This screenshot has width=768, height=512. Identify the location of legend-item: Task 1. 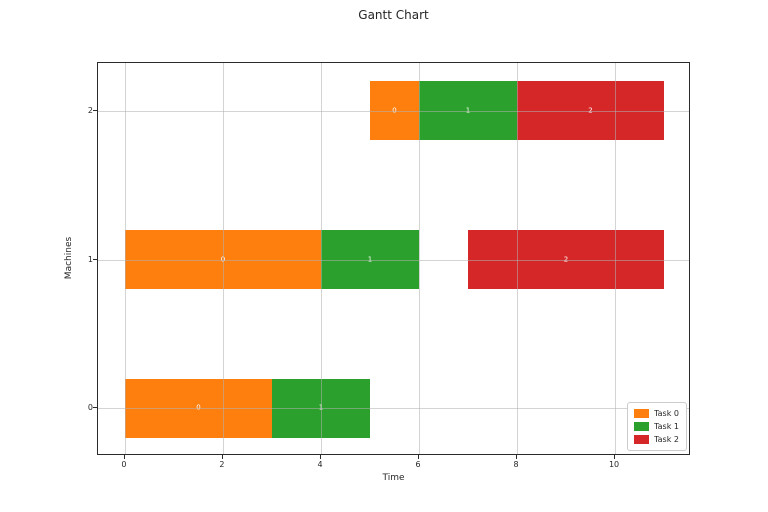
(656, 426).